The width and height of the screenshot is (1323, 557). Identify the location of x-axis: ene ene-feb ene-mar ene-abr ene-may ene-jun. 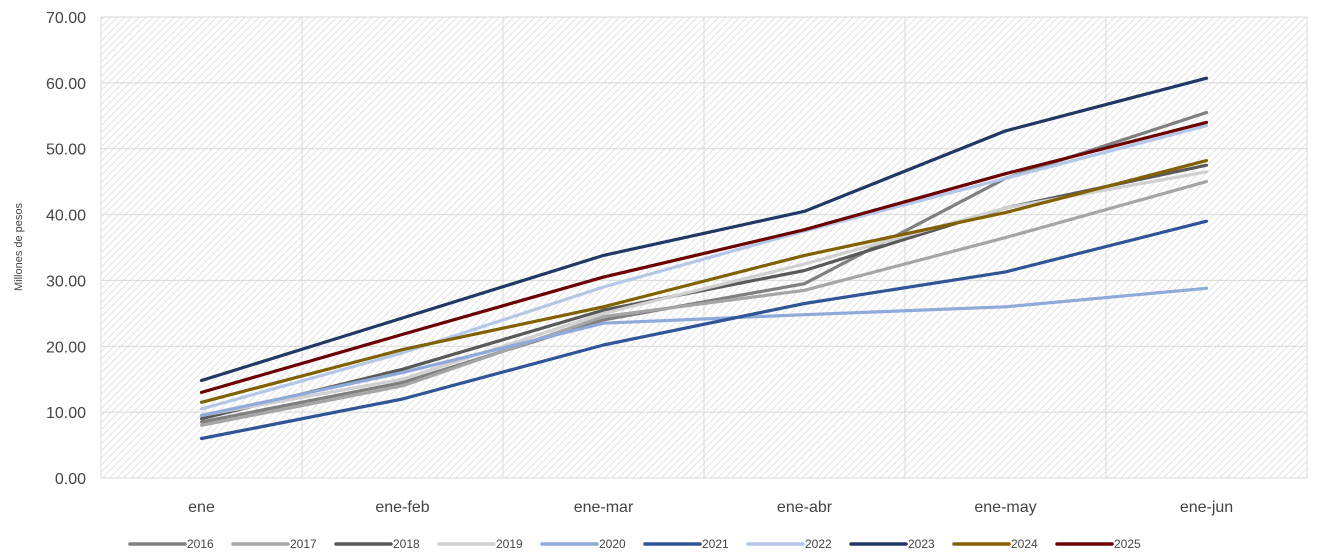
(710, 507).